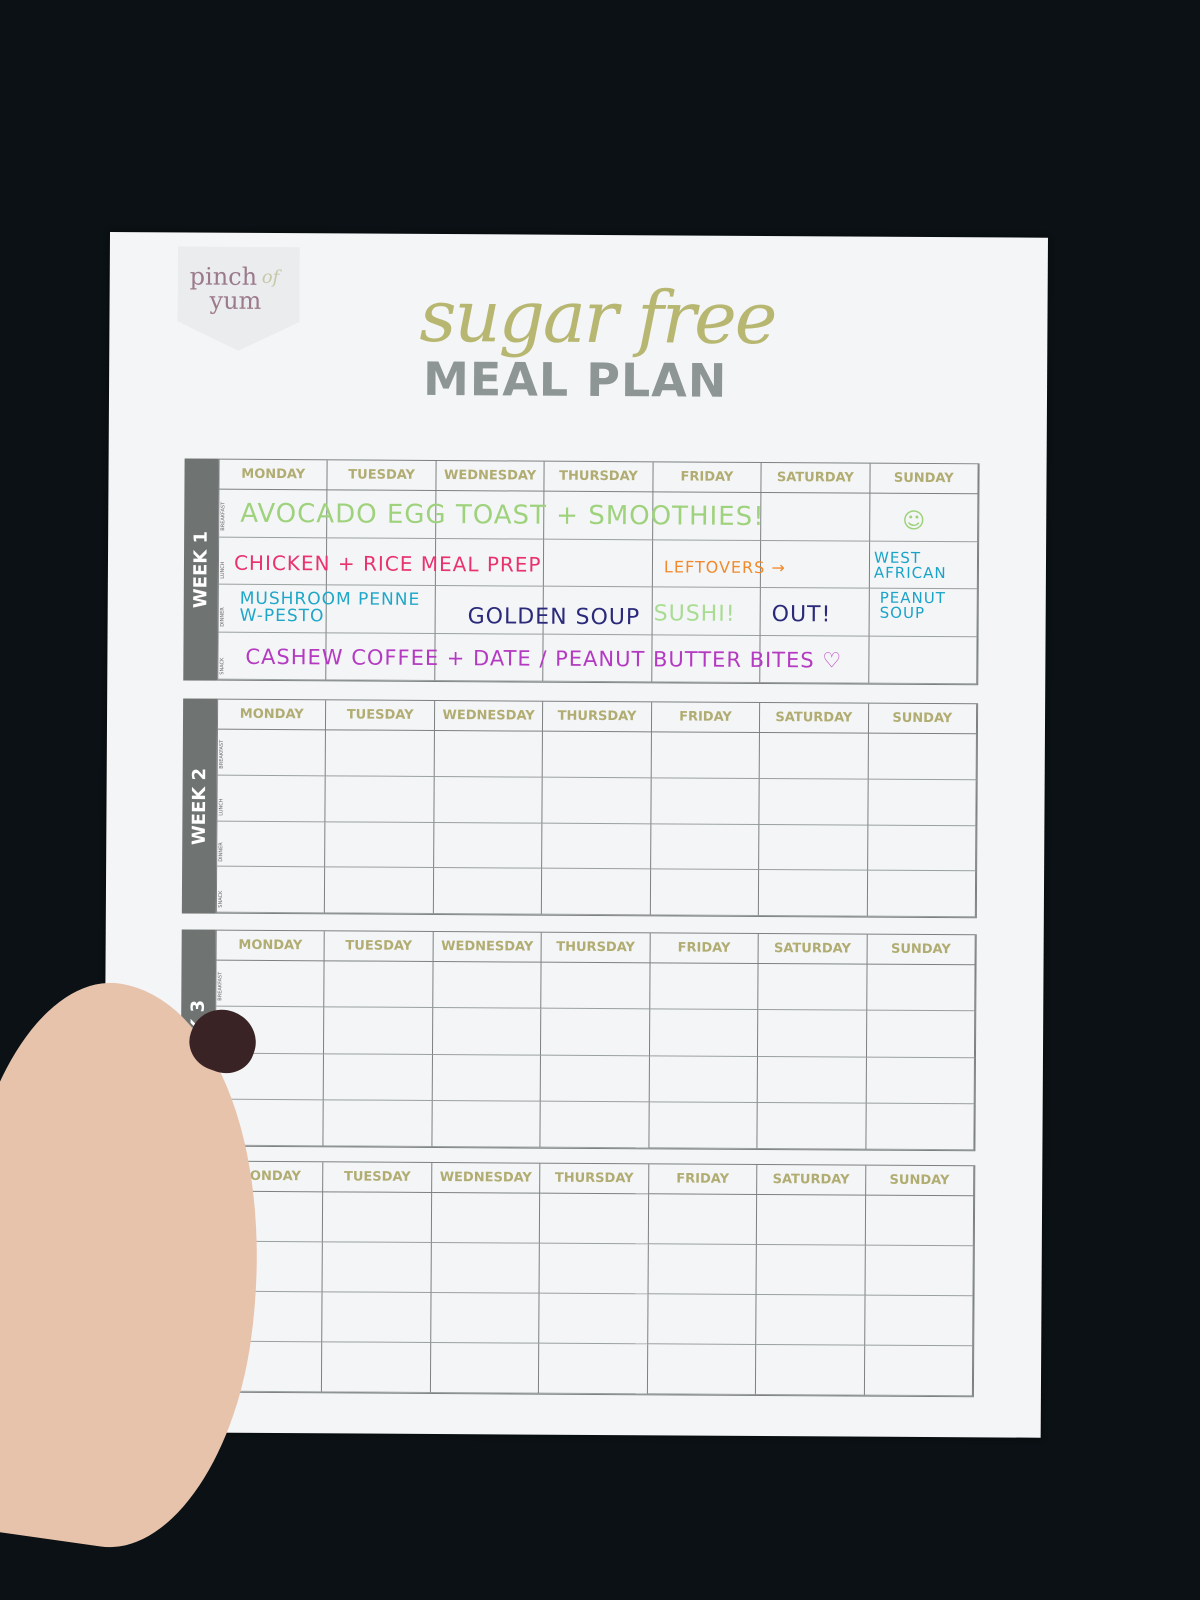 This screenshot has width=1200, height=1600. What do you see at coordinates (379, 946) in the screenshot?
I see `day-header: TUESDAY` at bounding box center [379, 946].